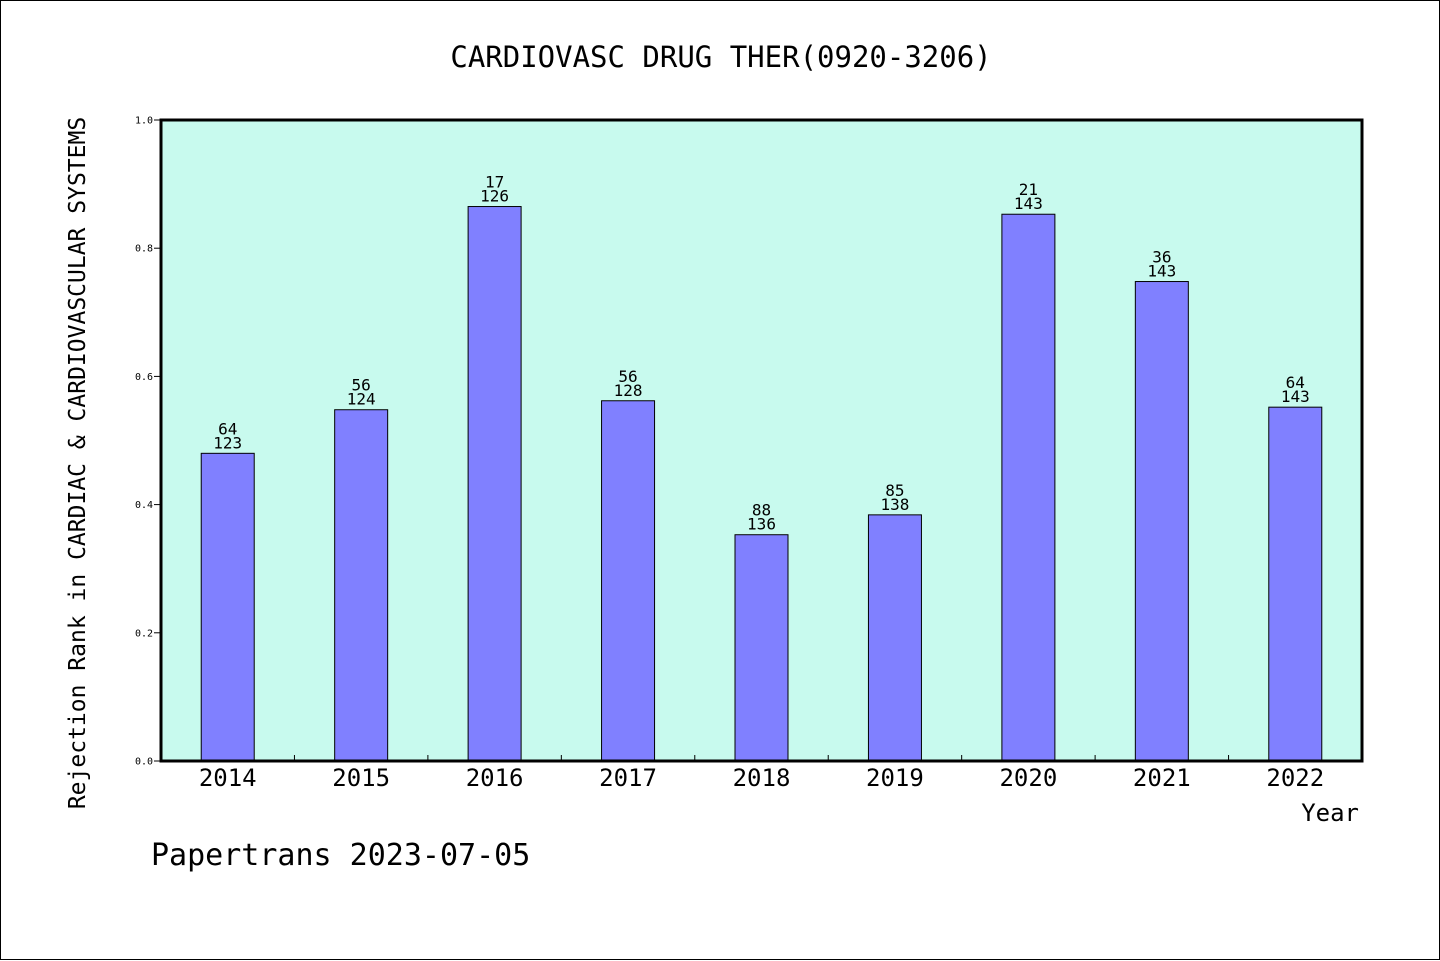 Image resolution: width=1440 pixels, height=961 pixels. I want to click on x-tick-label: 2018, so click(762, 778).